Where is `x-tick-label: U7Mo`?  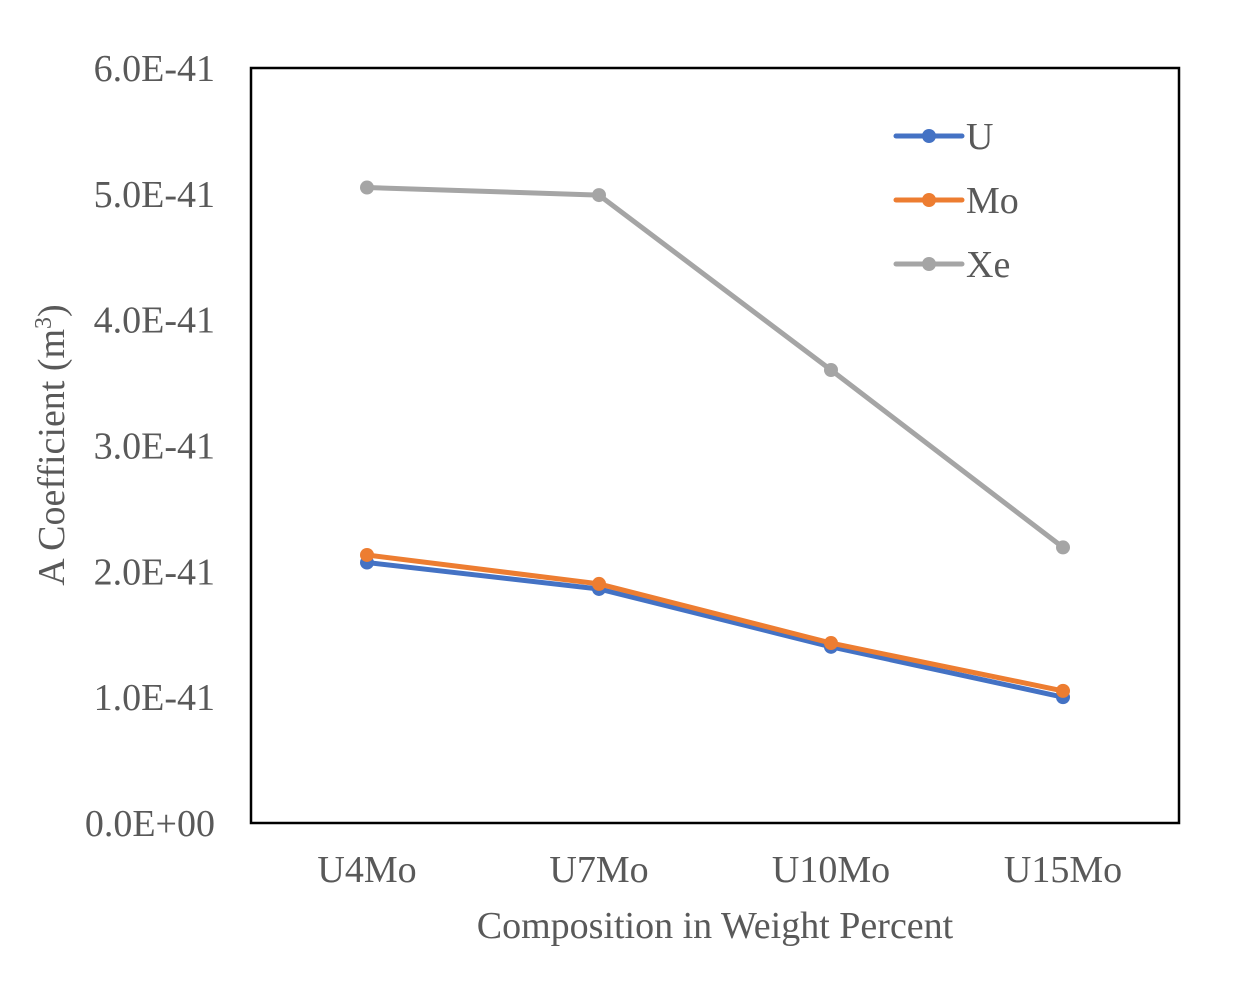
x-tick-label: U7Mo is located at coordinates (598, 870).